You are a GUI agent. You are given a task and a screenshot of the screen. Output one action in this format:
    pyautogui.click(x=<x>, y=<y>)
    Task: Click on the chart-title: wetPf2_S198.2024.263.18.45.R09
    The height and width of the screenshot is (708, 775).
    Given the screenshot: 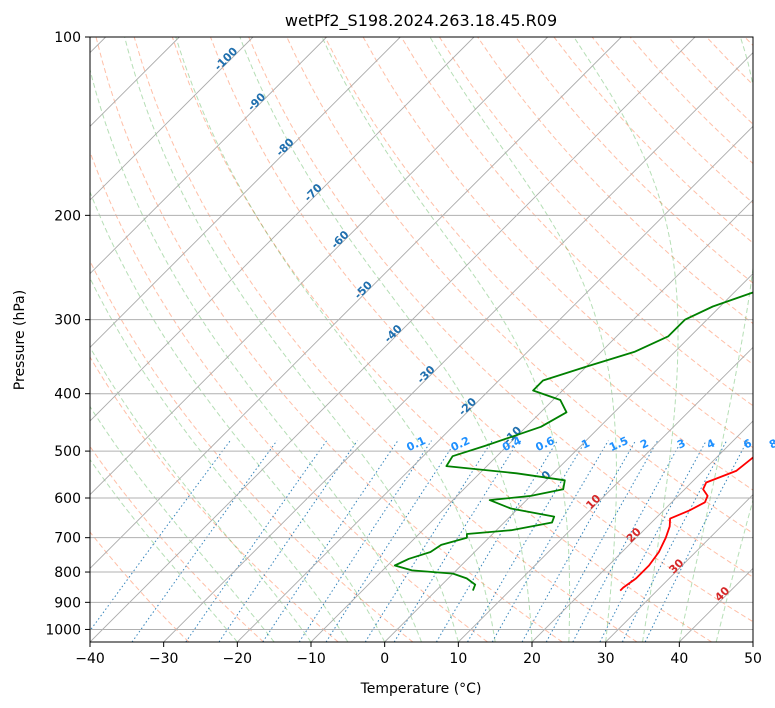 What is the action you would take?
    pyautogui.click(x=421, y=21)
    